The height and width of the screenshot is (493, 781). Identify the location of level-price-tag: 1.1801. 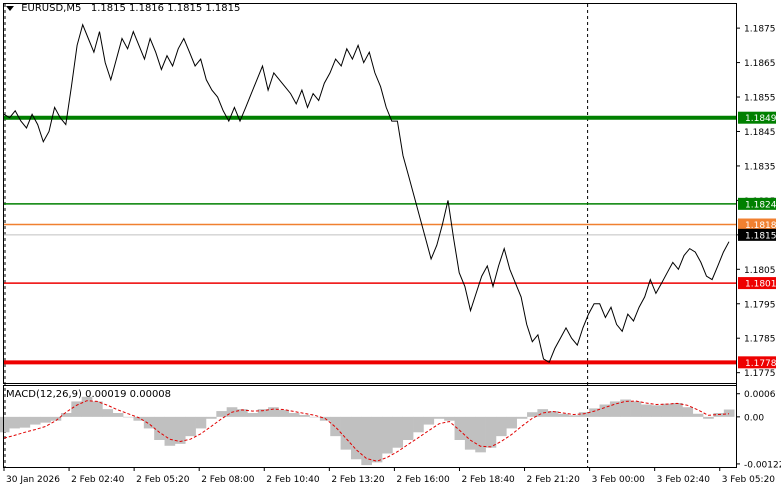
(757, 283).